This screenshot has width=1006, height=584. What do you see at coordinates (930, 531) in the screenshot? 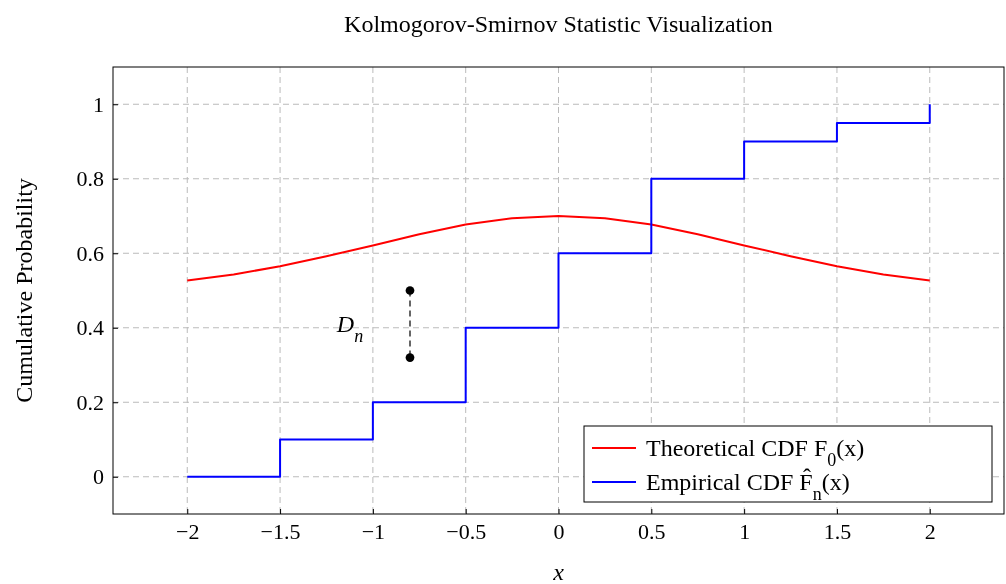
I see `x-tick-label: 2` at bounding box center [930, 531].